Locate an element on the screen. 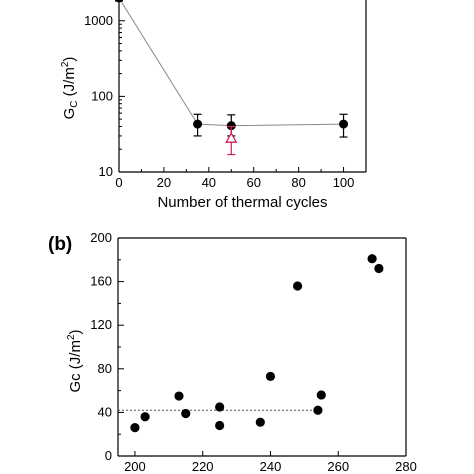  y-tick-label: 40 is located at coordinates (105, 411).